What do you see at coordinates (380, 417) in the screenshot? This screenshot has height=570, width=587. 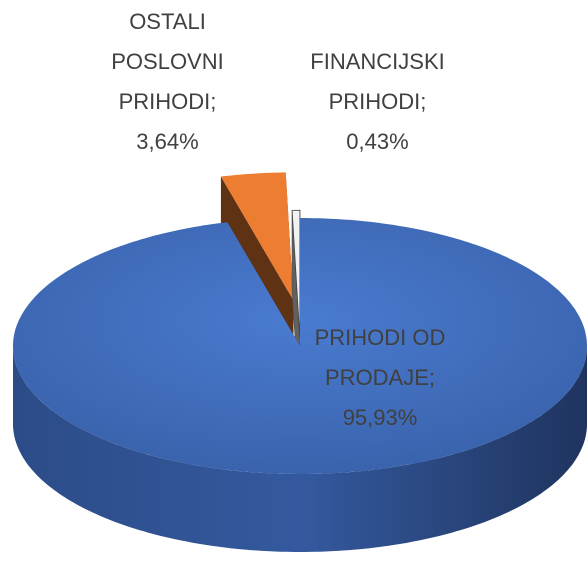 I see `value-label: 95,93%` at bounding box center [380, 417].